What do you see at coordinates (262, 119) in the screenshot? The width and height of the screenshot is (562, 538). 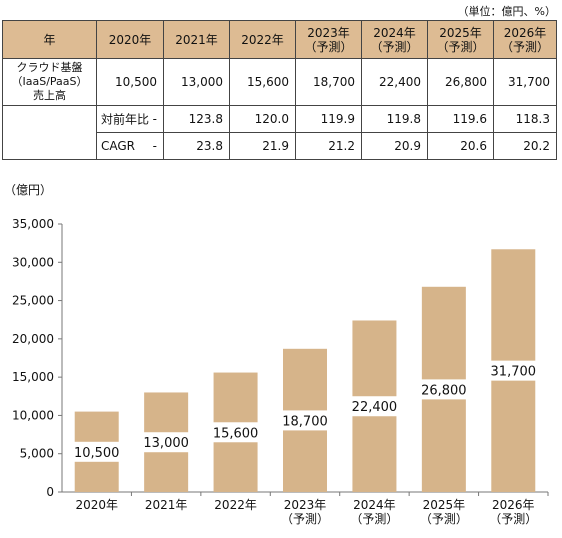 I see `table-cell: 120.0` at bounding box center [262, 119].